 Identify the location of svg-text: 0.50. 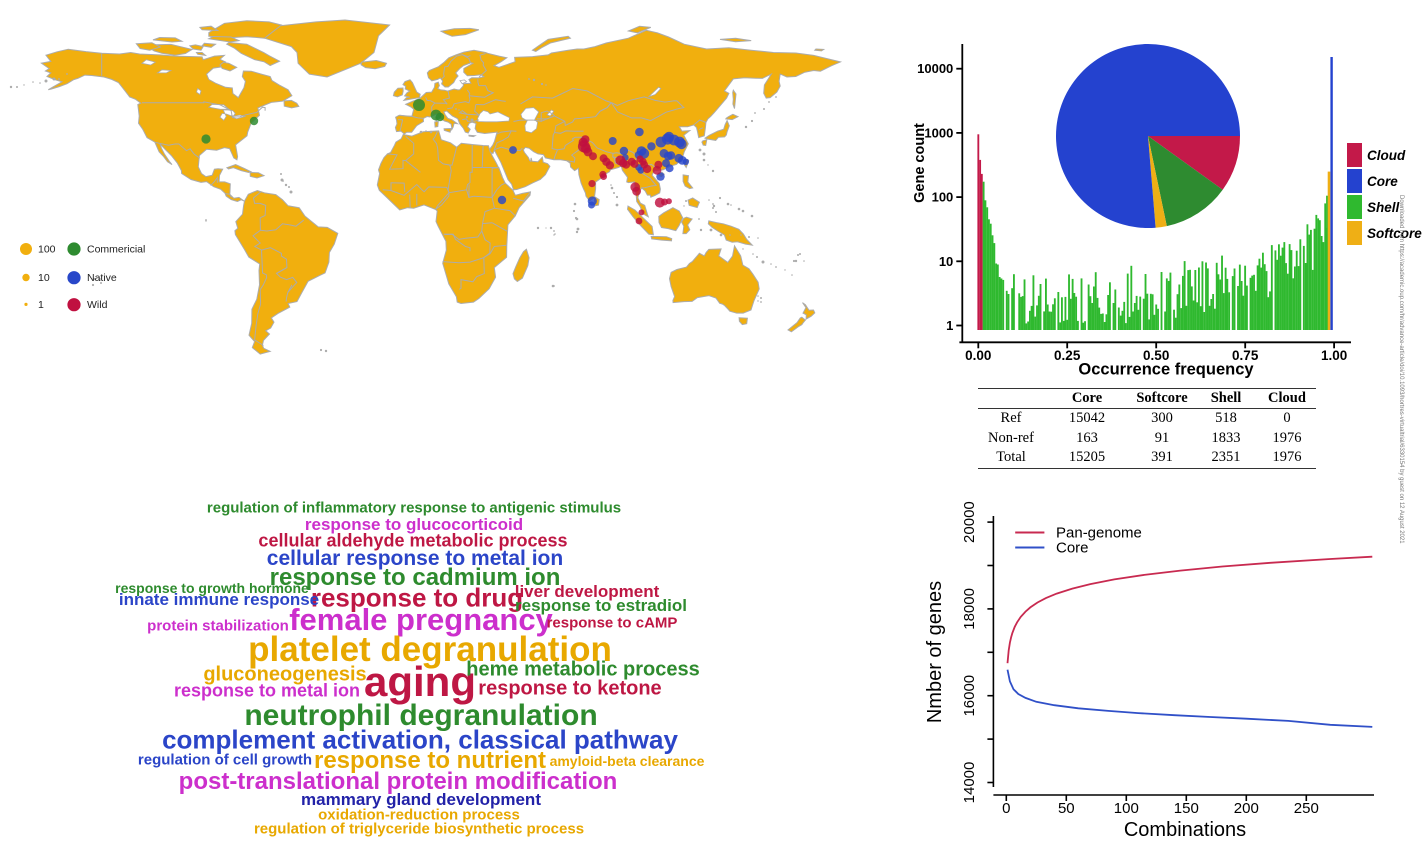
(1156, 355).